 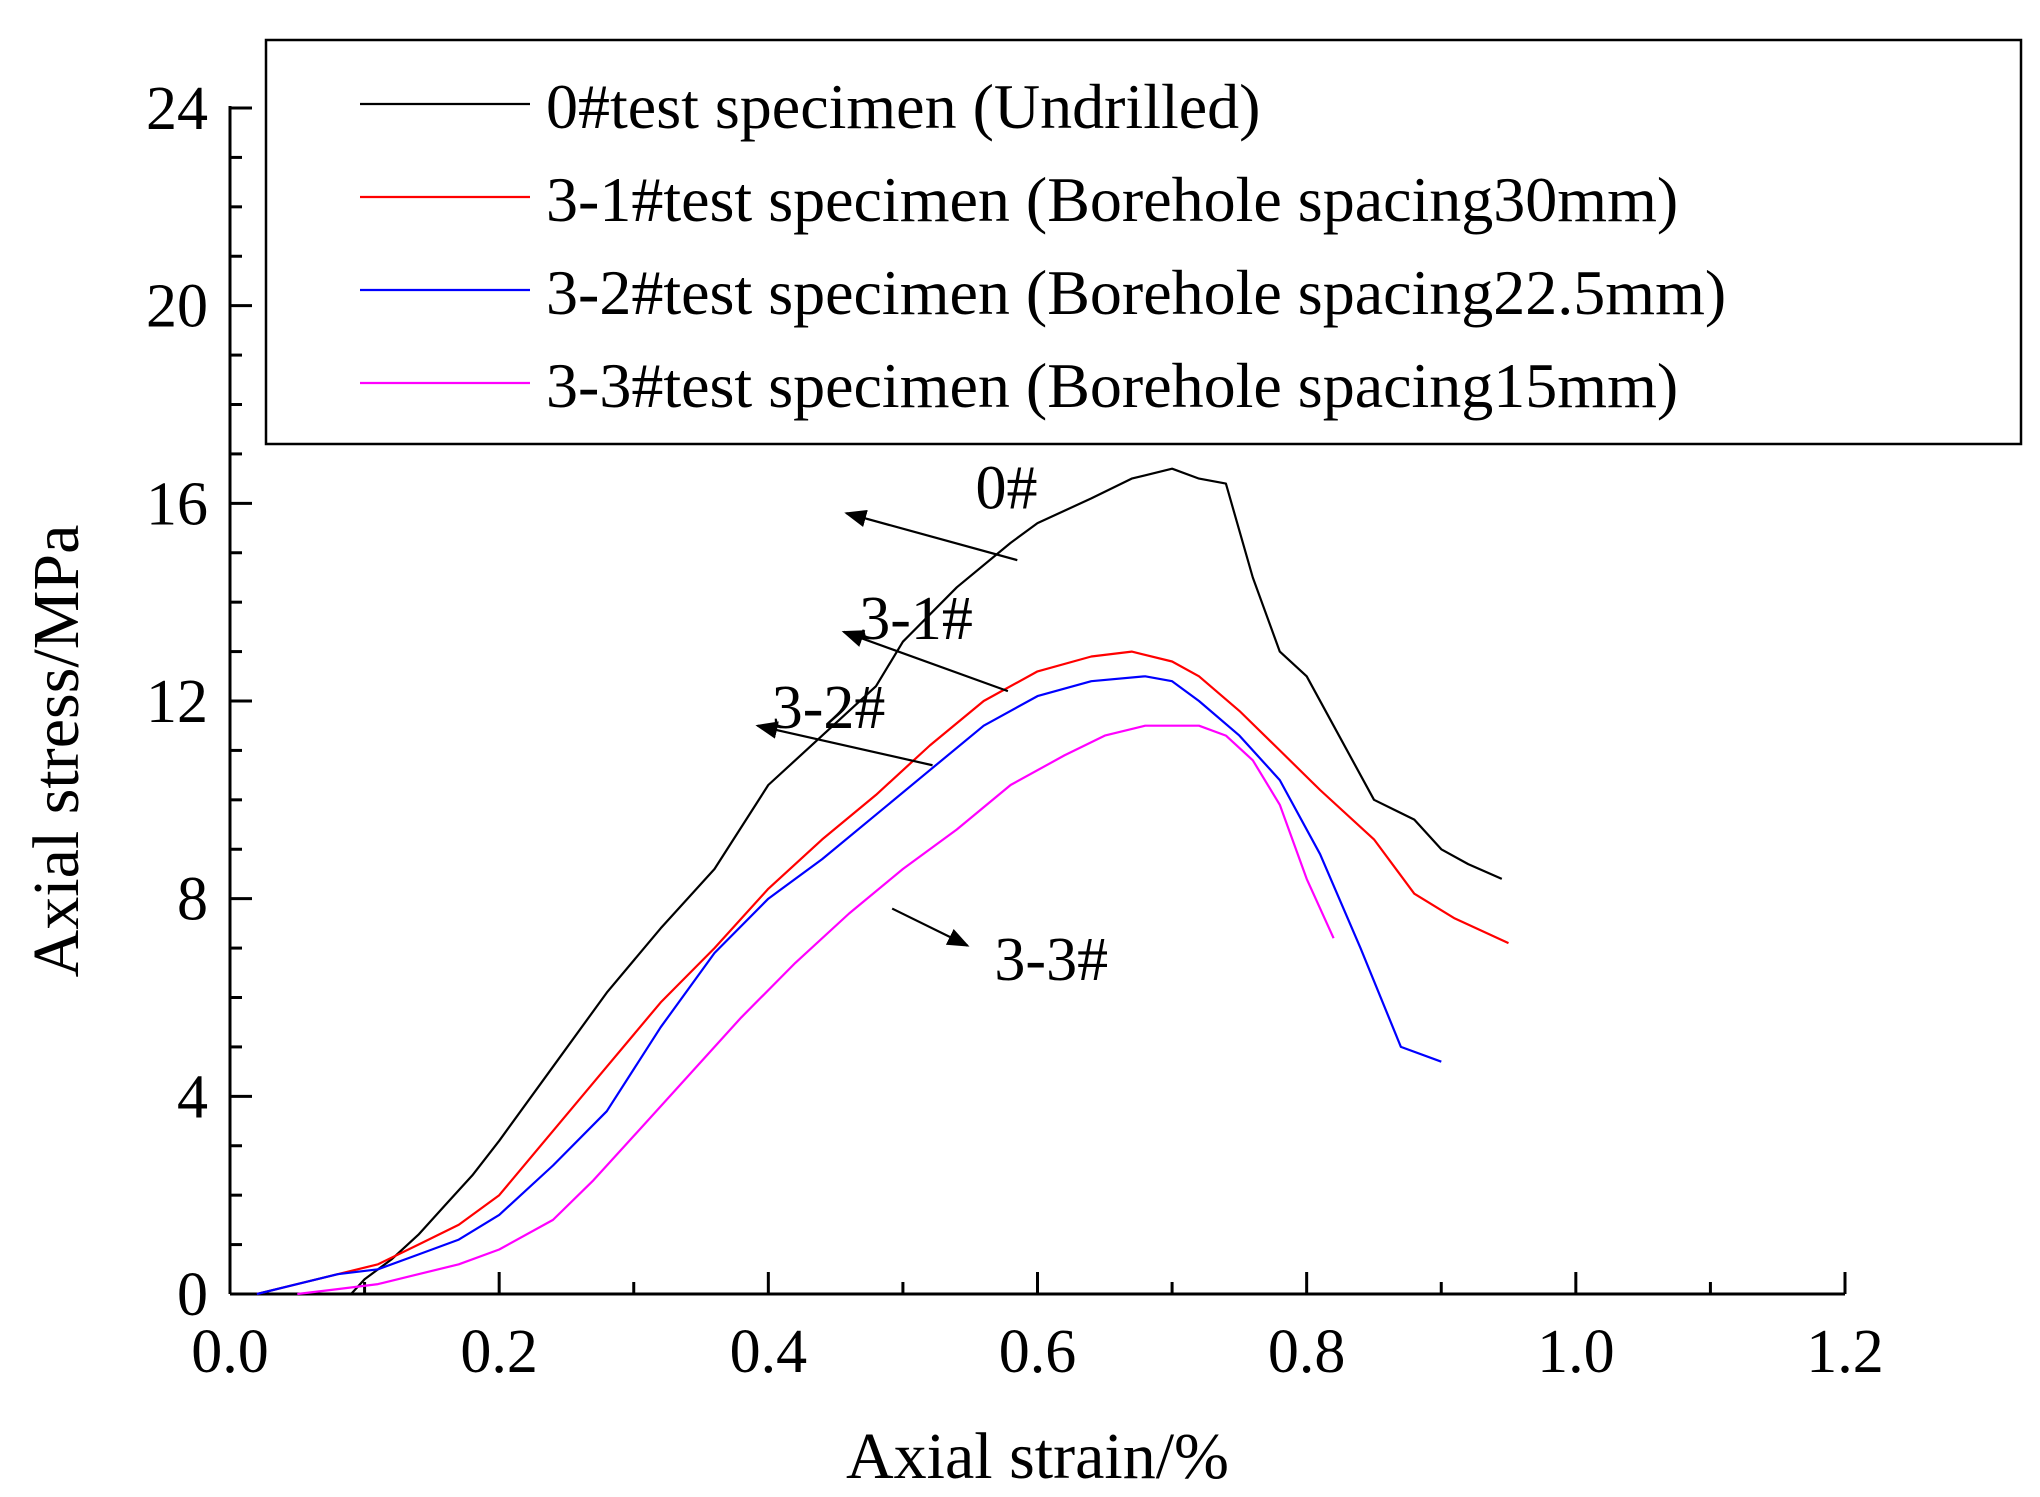 What do you see at coordinates (931, 535) in the screenshot?
I see `annotation-arrow-a0` at bounding box center [931, 535].